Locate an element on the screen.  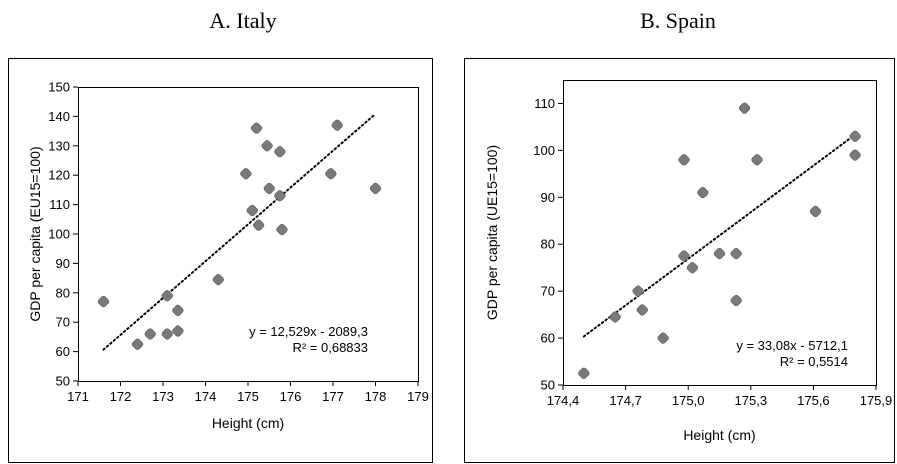
r-squared-label: R² = 0,5514 is located at coordinates (814, 361).